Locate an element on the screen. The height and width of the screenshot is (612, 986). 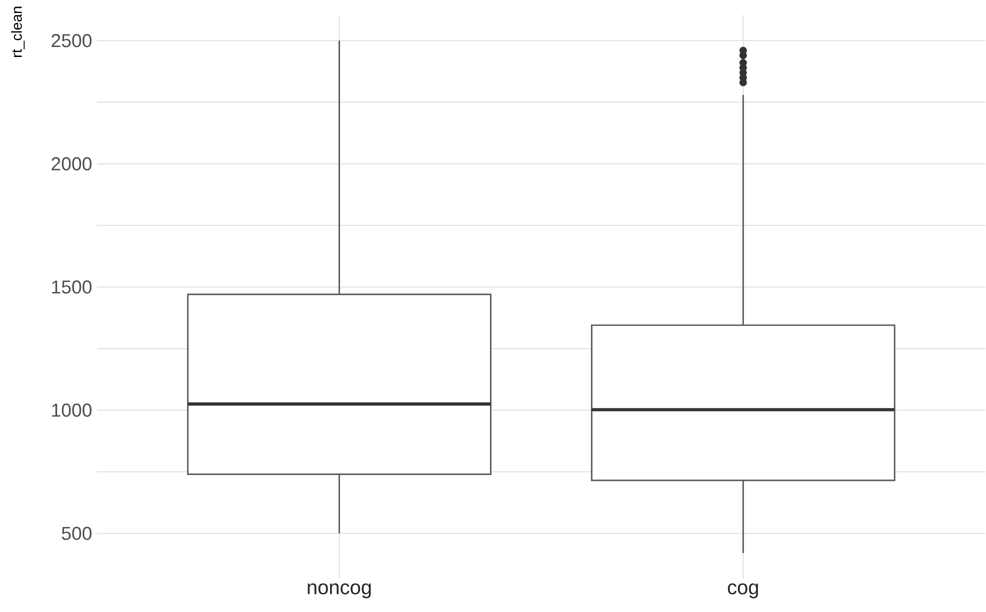
y-tick-label: 1000 is located at coordinates (72, 410).